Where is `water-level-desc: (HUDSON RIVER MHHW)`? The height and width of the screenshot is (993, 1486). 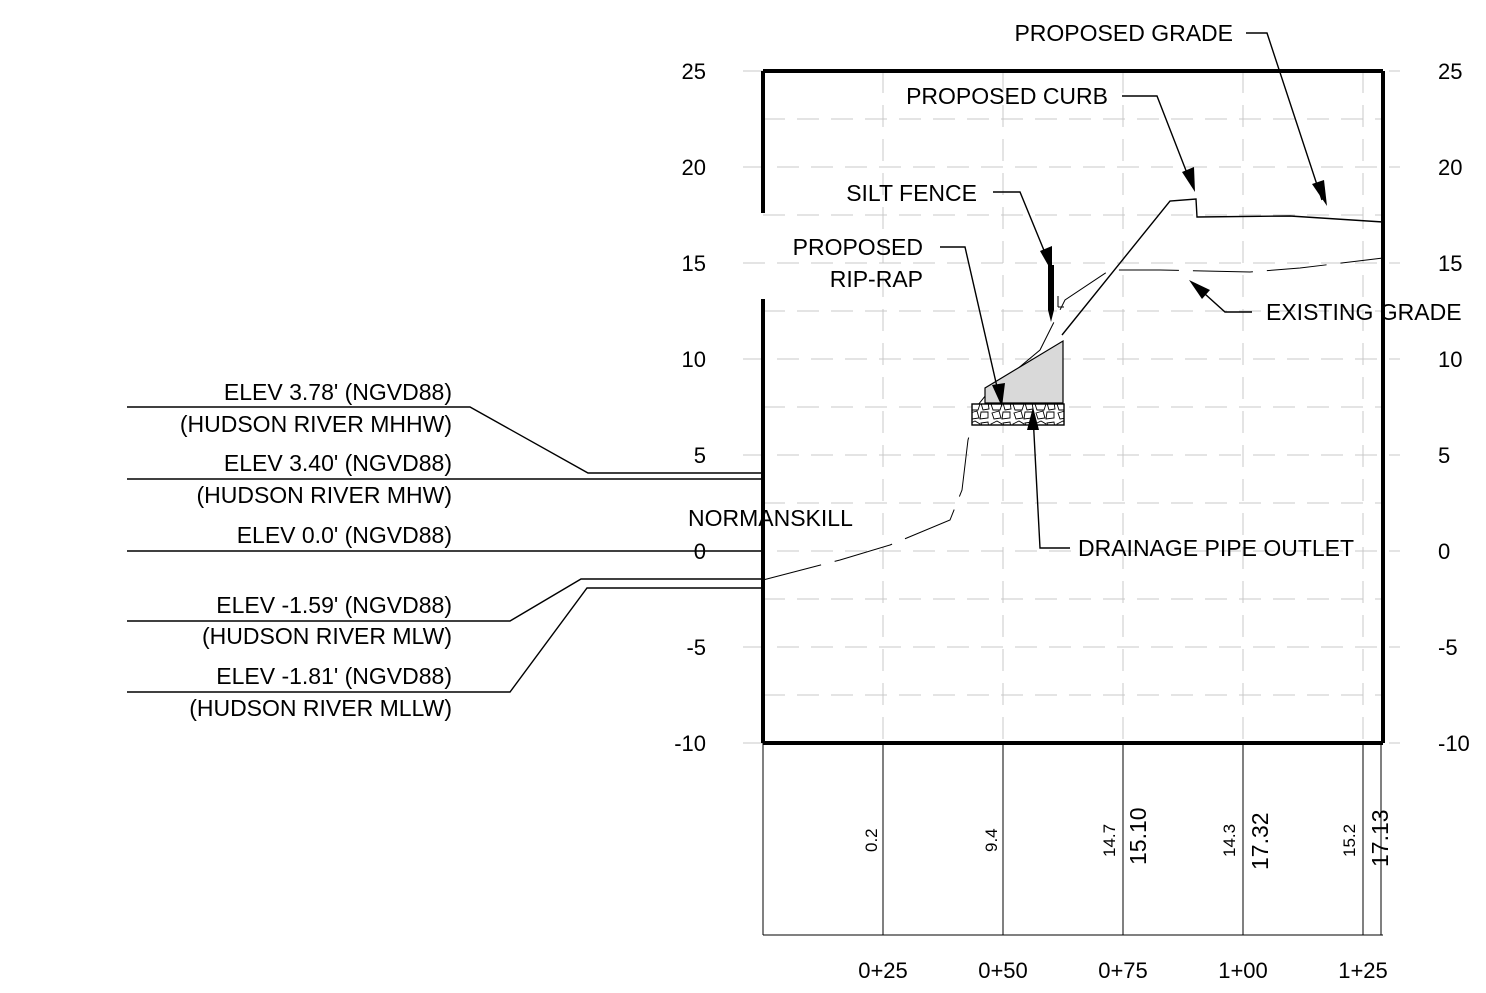 water-level-desc: (HUDSON RIVER MHHW) is located at coordinates (316, 424).